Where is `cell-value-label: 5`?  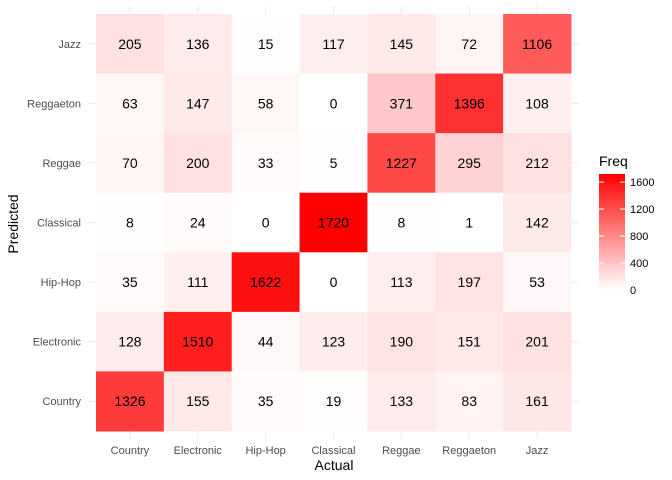 cell-value-label: 5 is located at coordinates (334, 163).